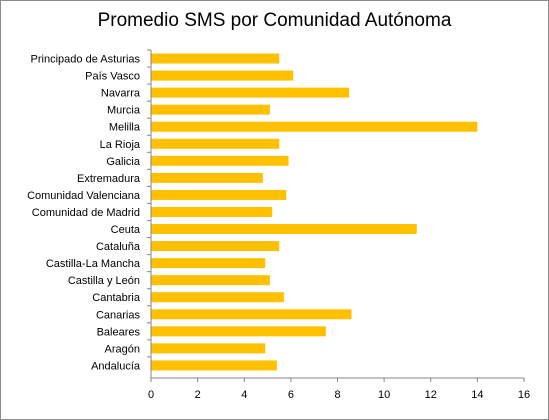  I want to click on value-tick-label: 16, so click(524, 395).